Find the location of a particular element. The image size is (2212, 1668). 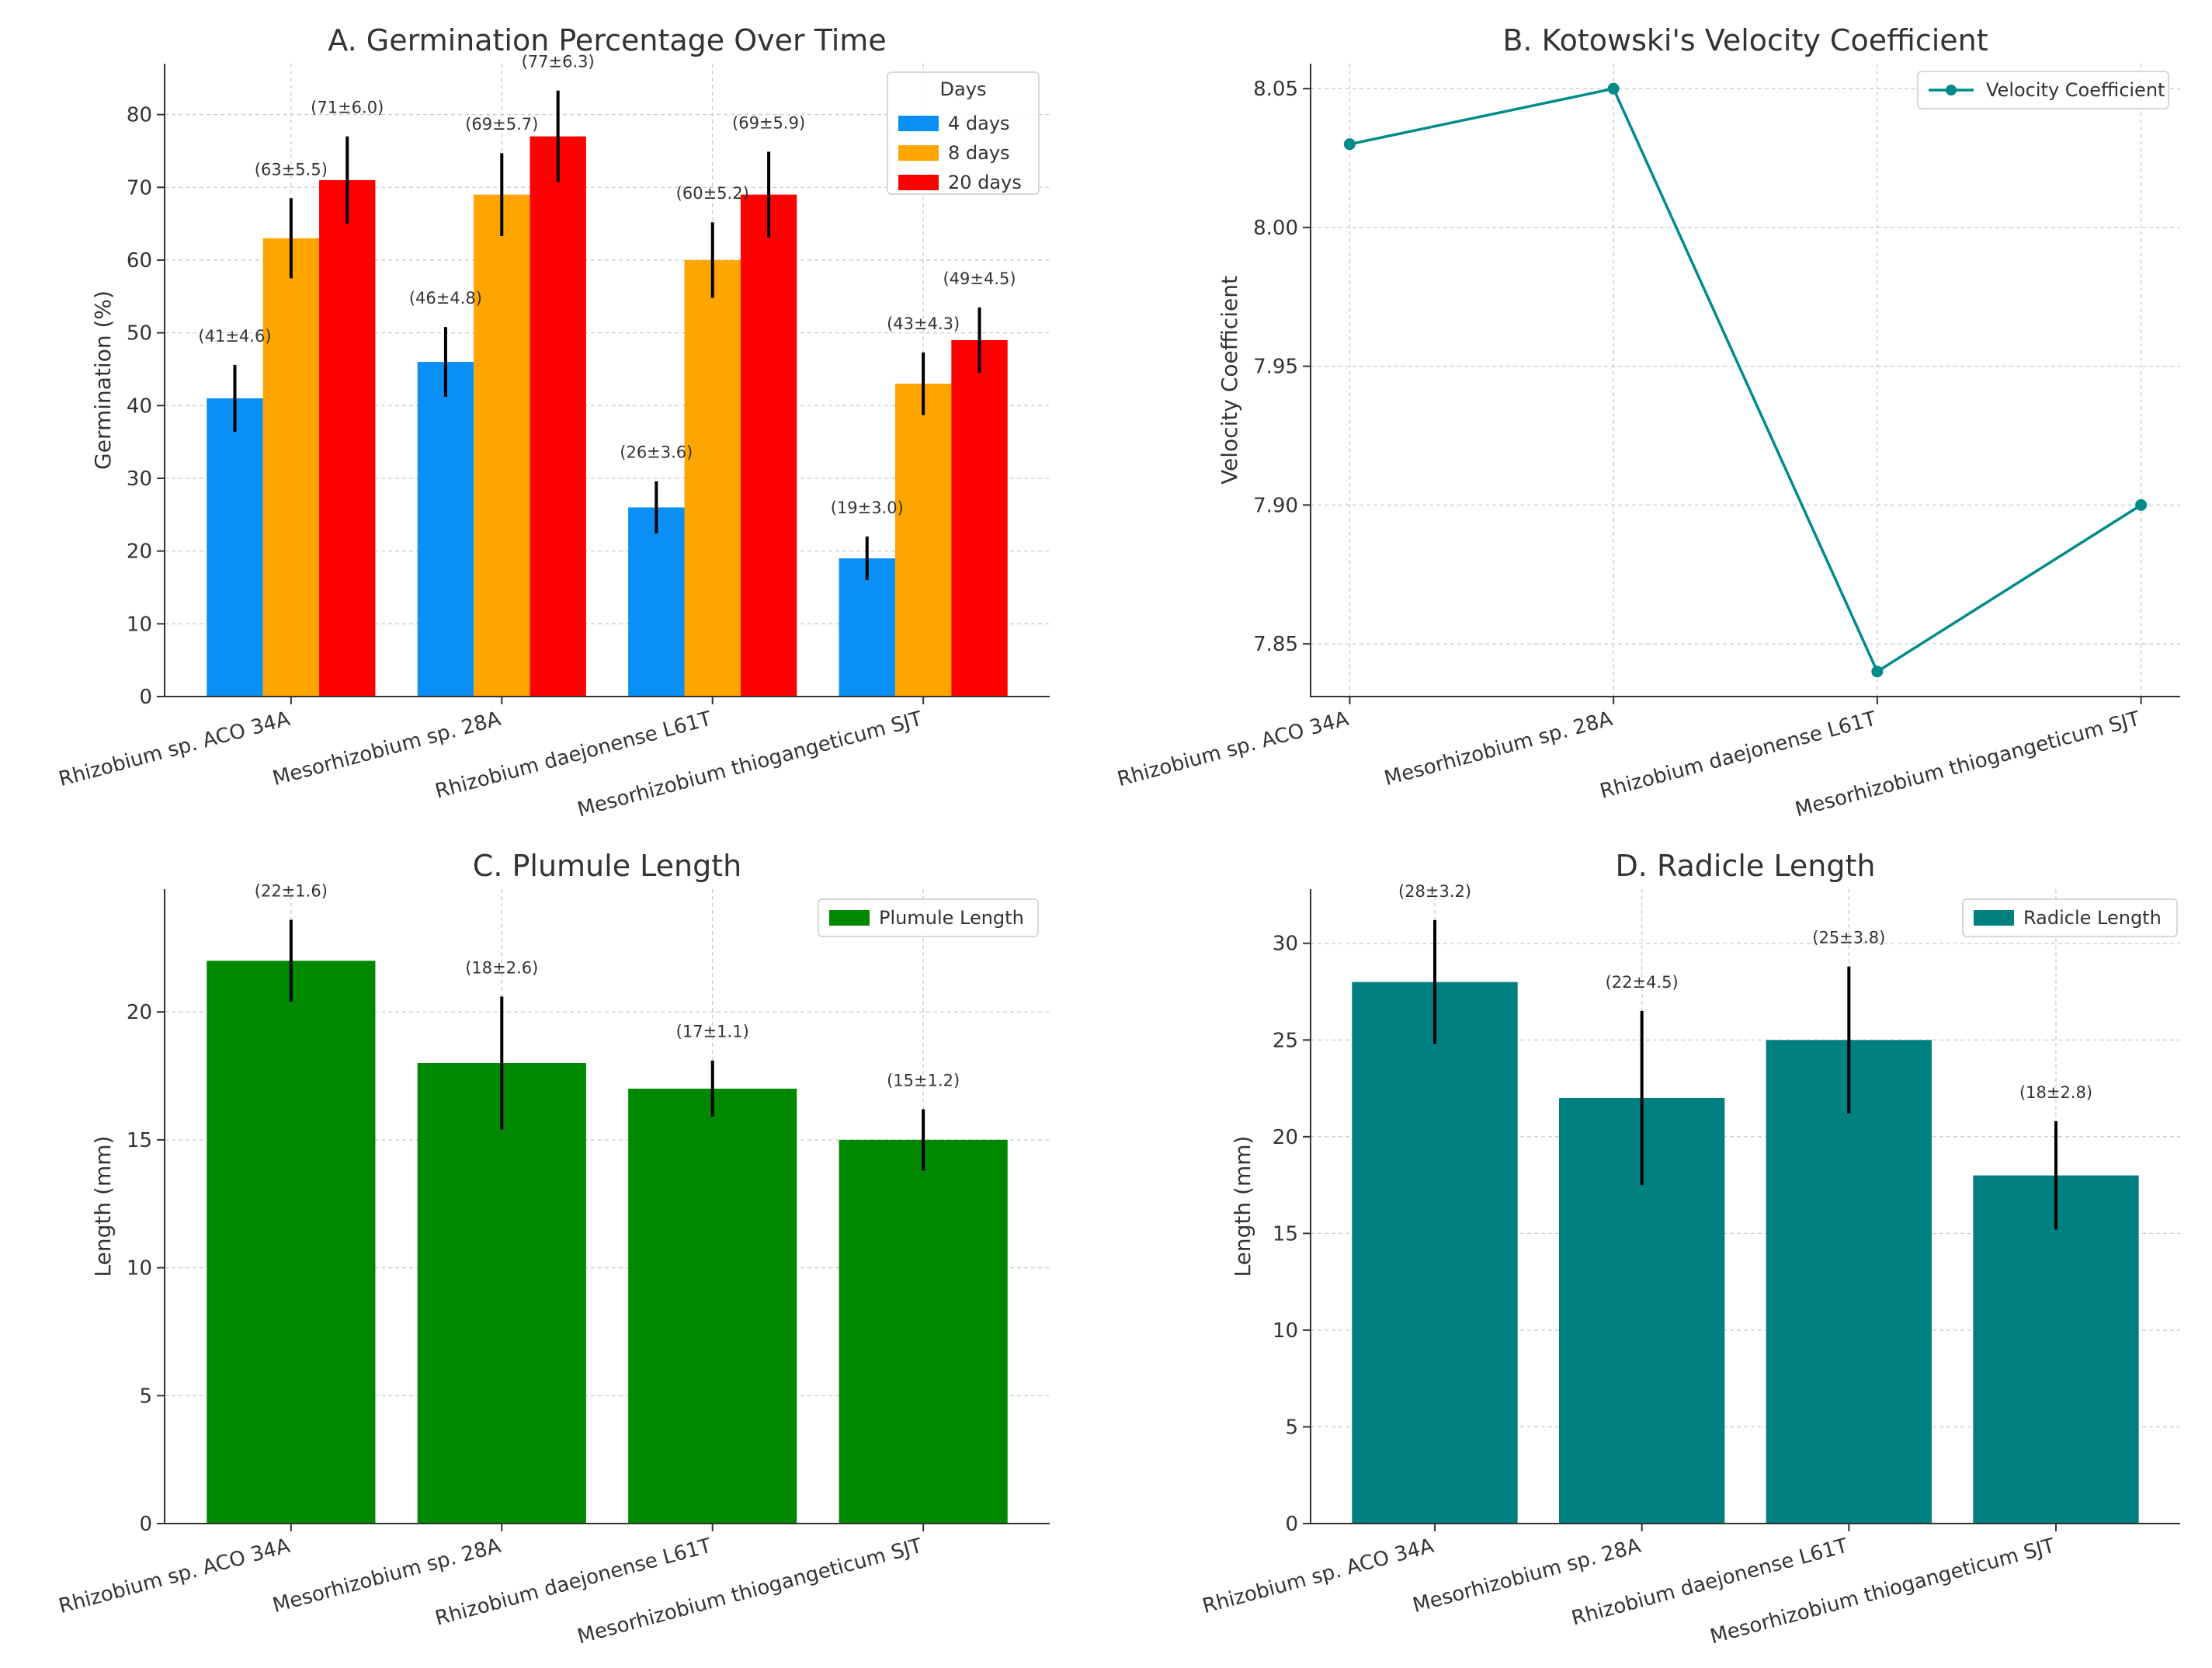

y-axis-label: Length (mm) is located at coordinates (1242, 1206).